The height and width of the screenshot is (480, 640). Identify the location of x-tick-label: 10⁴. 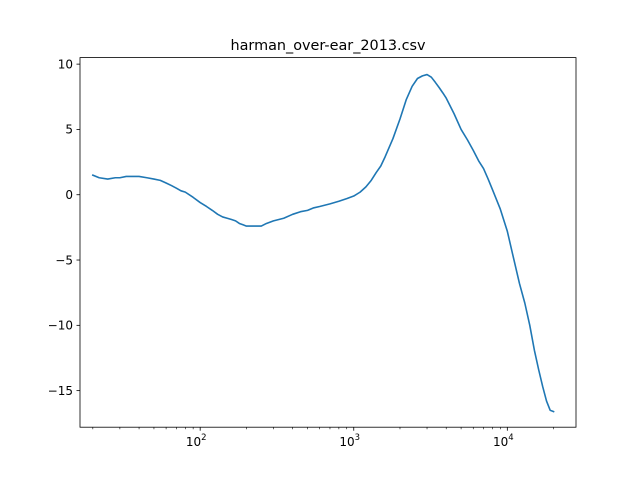
(503, 441).